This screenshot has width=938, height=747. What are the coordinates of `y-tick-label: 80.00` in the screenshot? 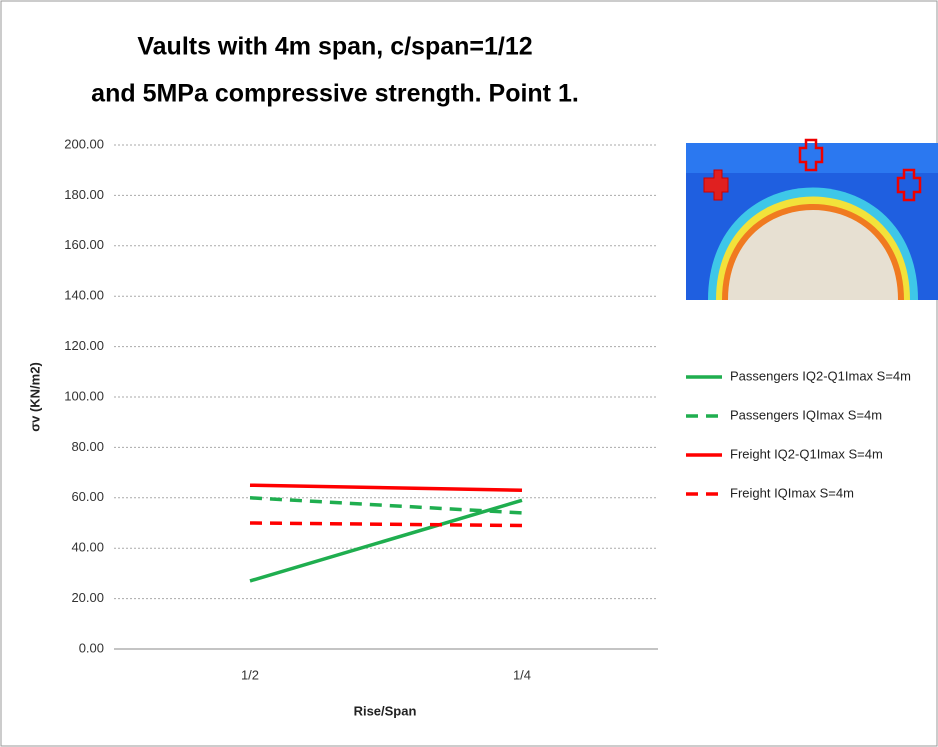 It's located at (87, 446).